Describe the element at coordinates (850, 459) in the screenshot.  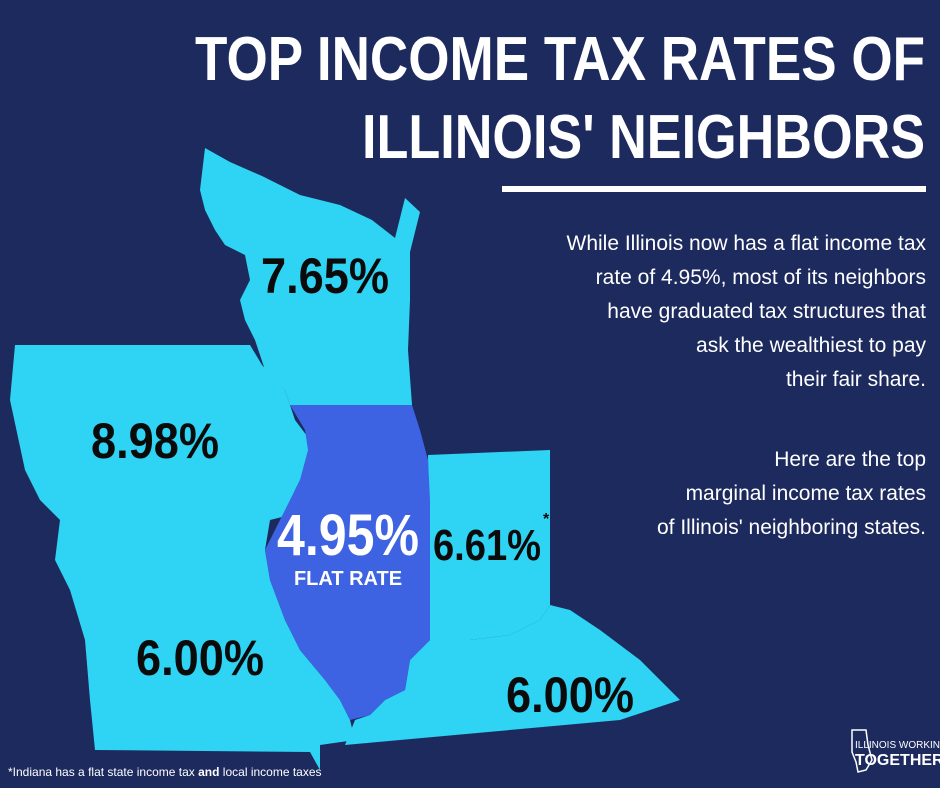
I see `description-line: Here are the top` at that location.